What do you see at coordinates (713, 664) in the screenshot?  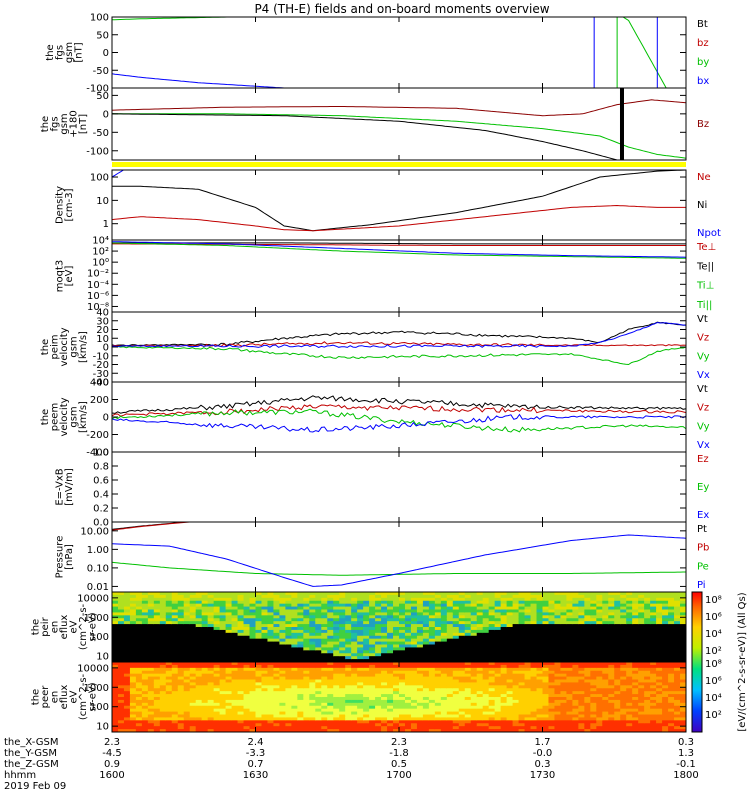 I see `colorbar-tick: 10⁸` at bounding box center [713, 664].